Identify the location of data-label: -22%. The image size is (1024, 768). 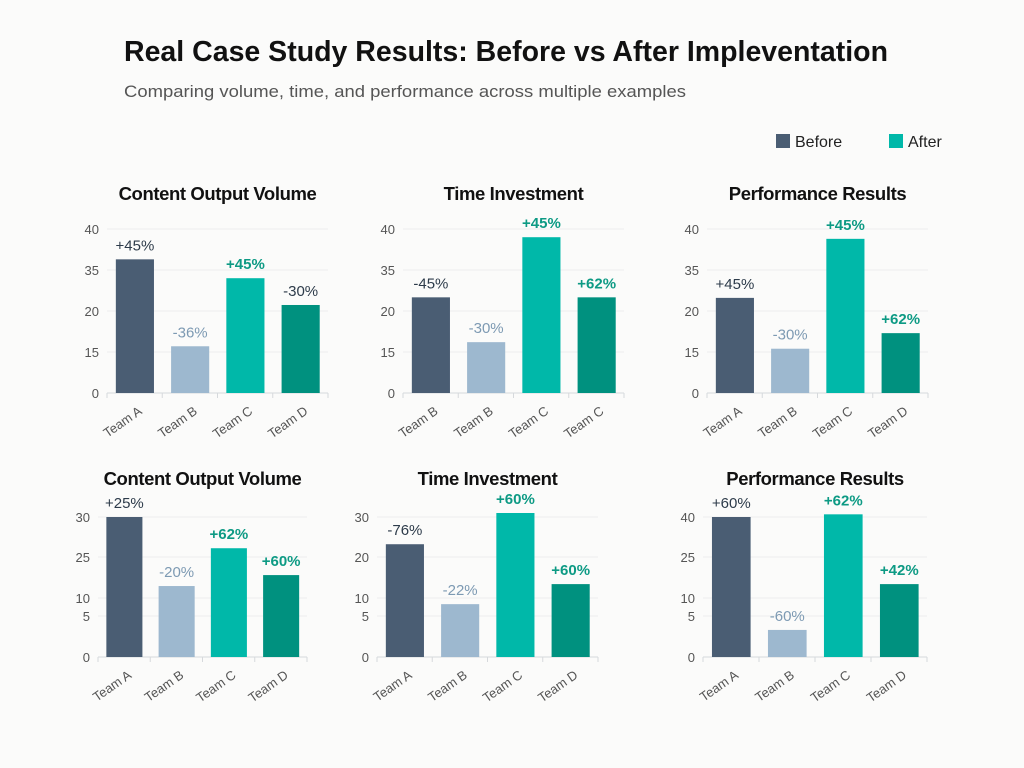
(460, 590).